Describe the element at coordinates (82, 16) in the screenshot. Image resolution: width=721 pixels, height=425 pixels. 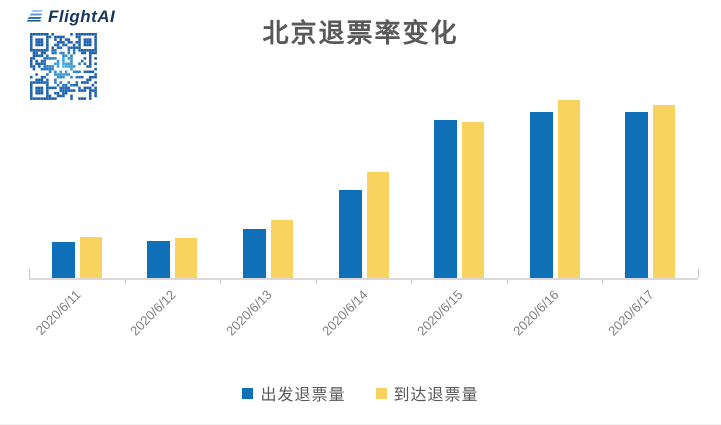
I see `flightai-brand-text: FlightAI` at that location.